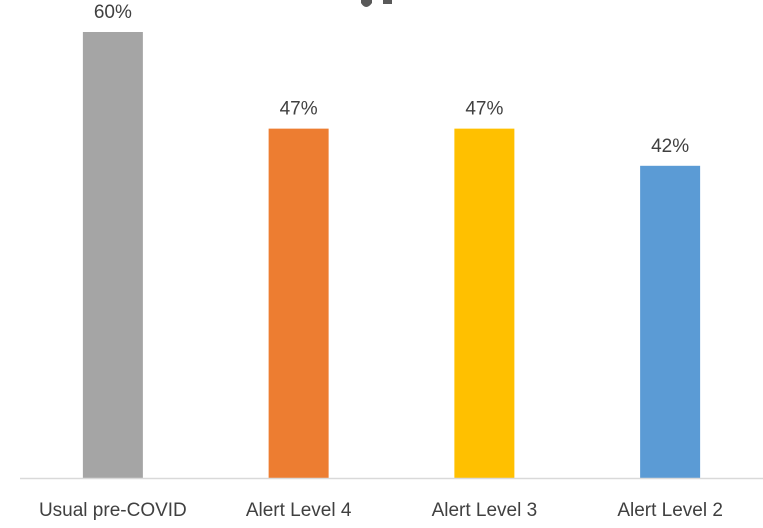 The width and height of the screenshot is (763, 528). Describe the element at coordinates (485, 510) in the screenshot. I see `category-label-alert-level-3: Alert Level 3` at that location.